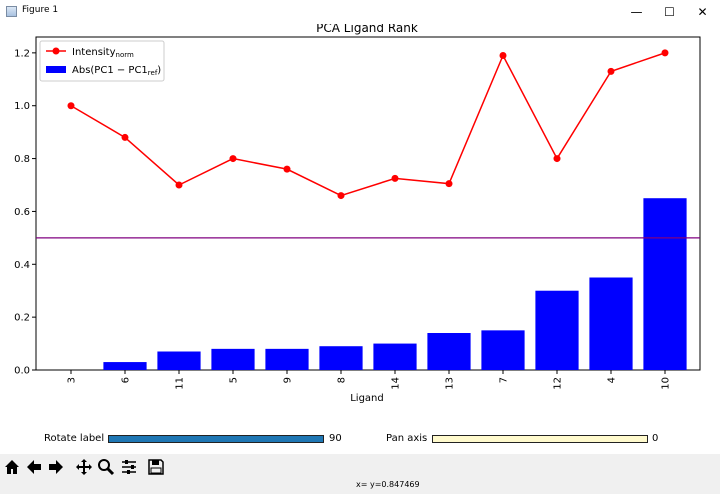 Image resolution: width=720 pixels, height=494 pixels. Describe the element at coordinates (540, 439) in the screenshot. I see `pan-slider` at that location.